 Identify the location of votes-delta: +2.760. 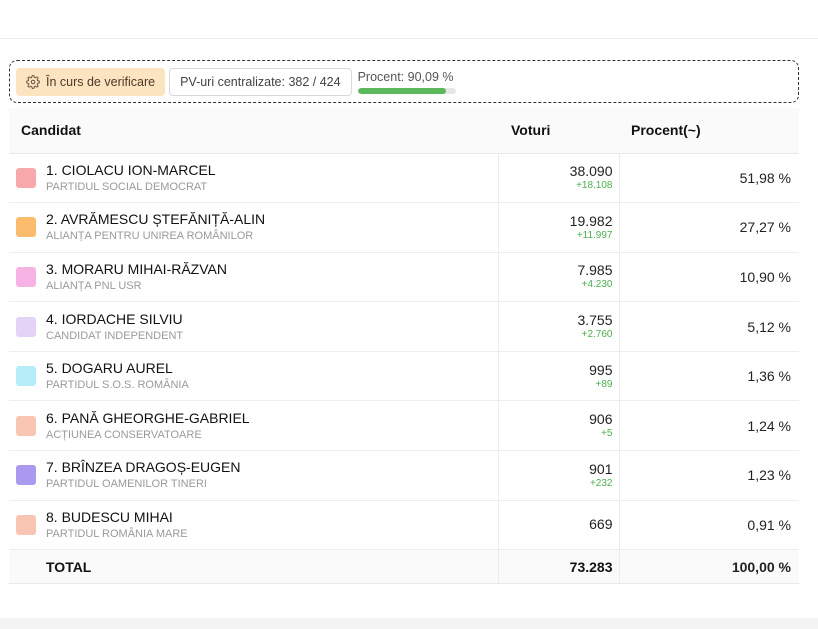
(597, 335).